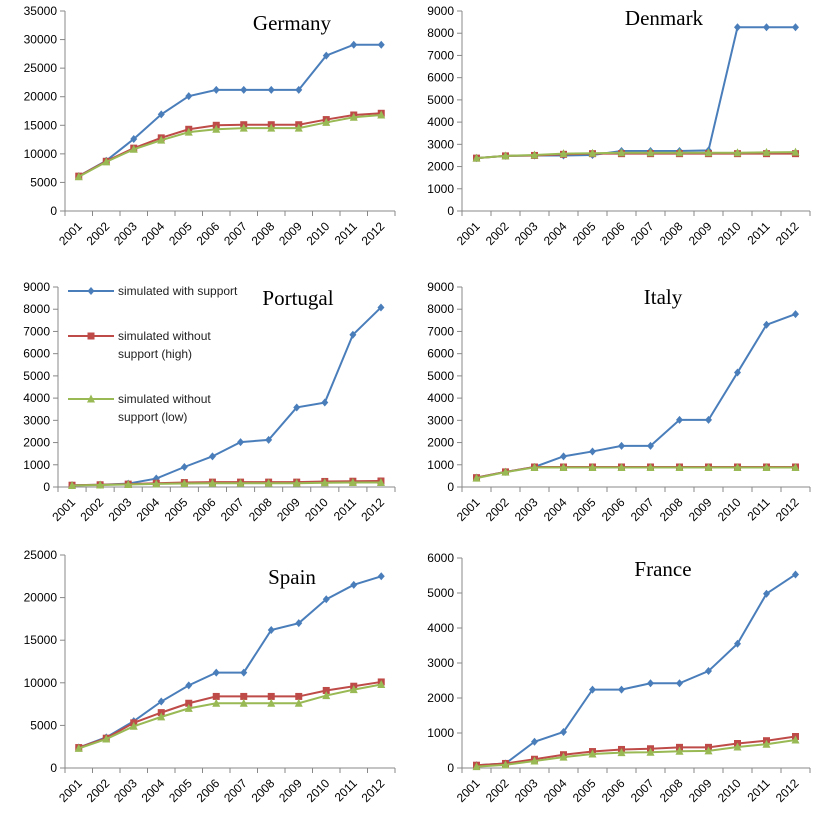 The height and width of the screenshot is (816, 815). What do you see at coordinates (440, 733) in the screenshot?
I see `y-tick-label: 1000` at bounding box center [440, 733].